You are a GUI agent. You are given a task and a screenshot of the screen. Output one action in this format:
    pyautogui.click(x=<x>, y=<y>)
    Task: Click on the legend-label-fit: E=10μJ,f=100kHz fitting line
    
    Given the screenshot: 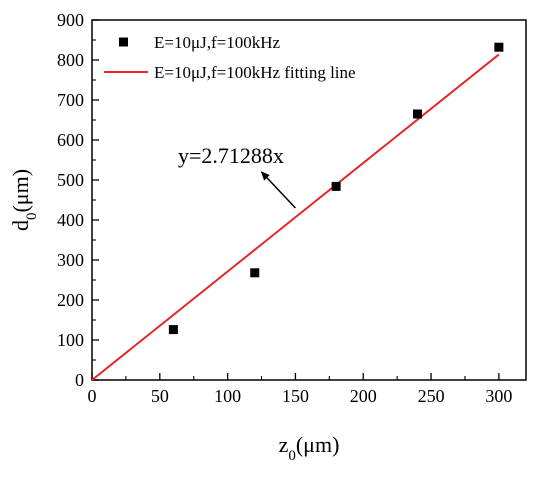 What is the action you would take?
    pyautogui.click(x=255, y=72)
    